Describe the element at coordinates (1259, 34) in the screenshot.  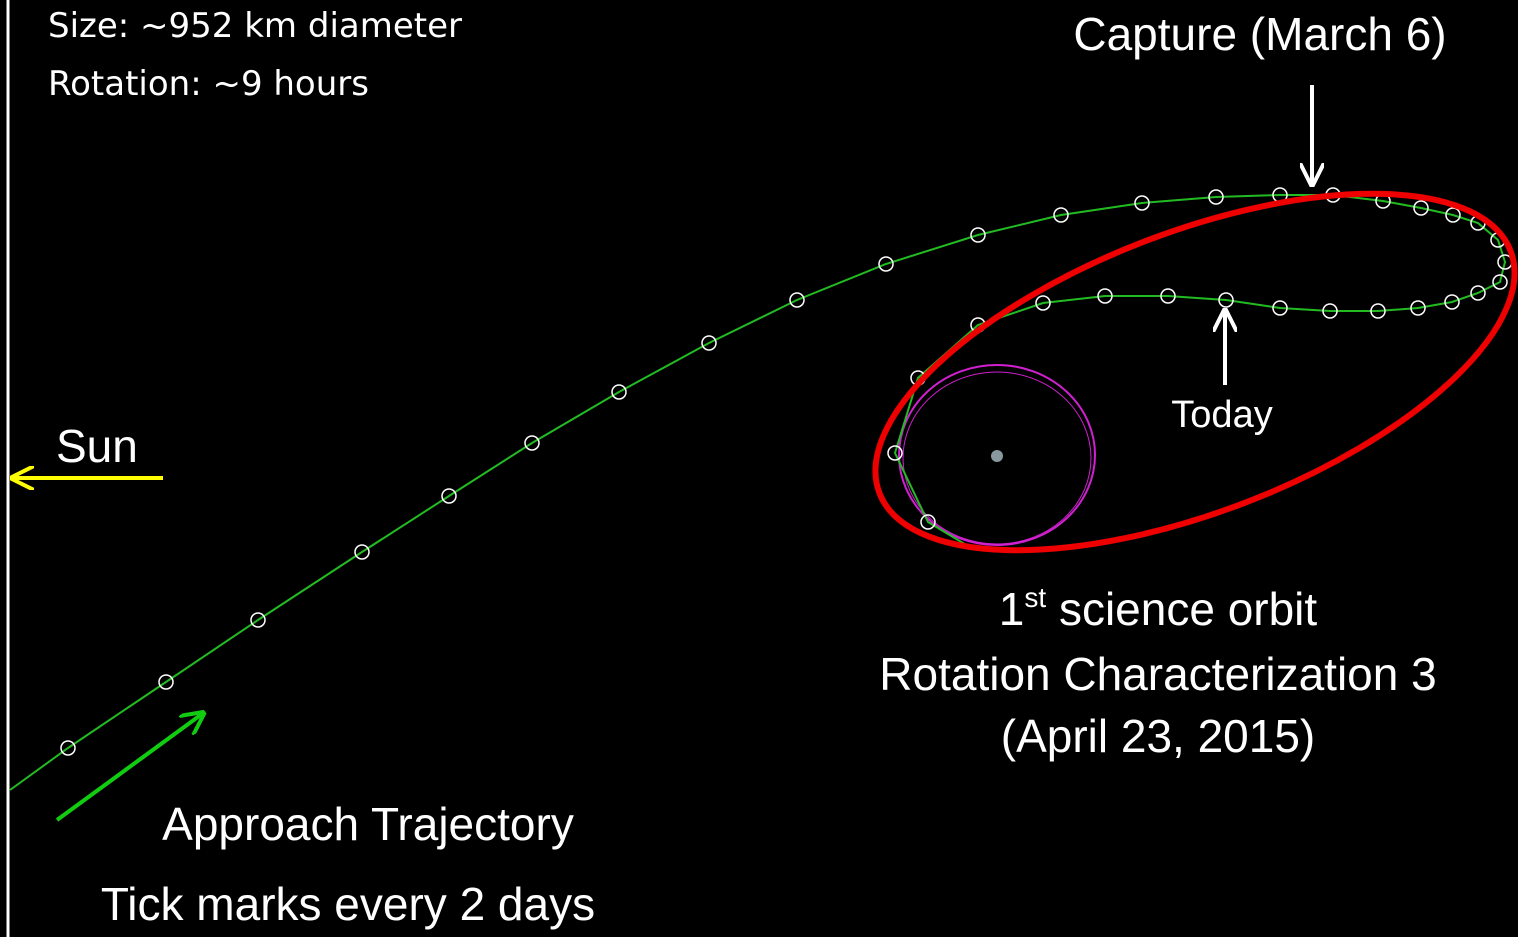
I see `capture-label: Capture (March 6)` at that location.